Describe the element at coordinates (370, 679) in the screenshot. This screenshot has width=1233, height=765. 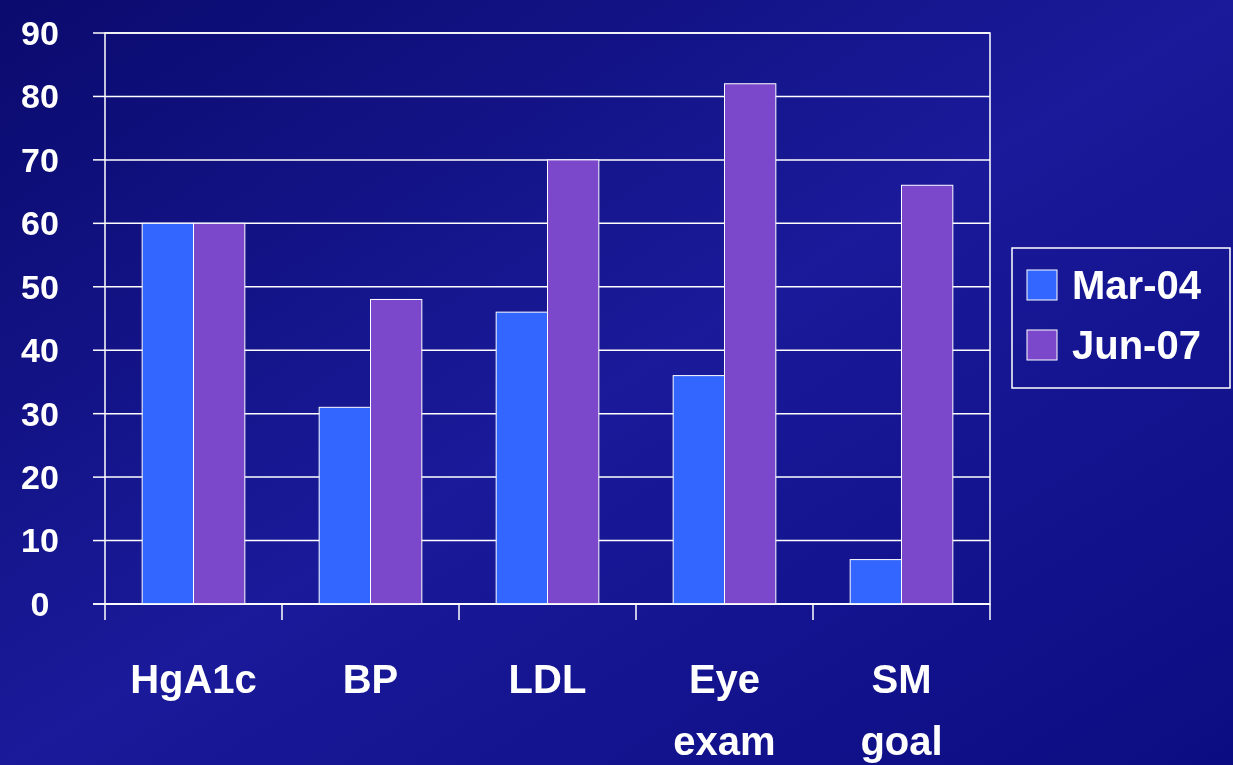
I see `x-tick-label: BP` at that location.